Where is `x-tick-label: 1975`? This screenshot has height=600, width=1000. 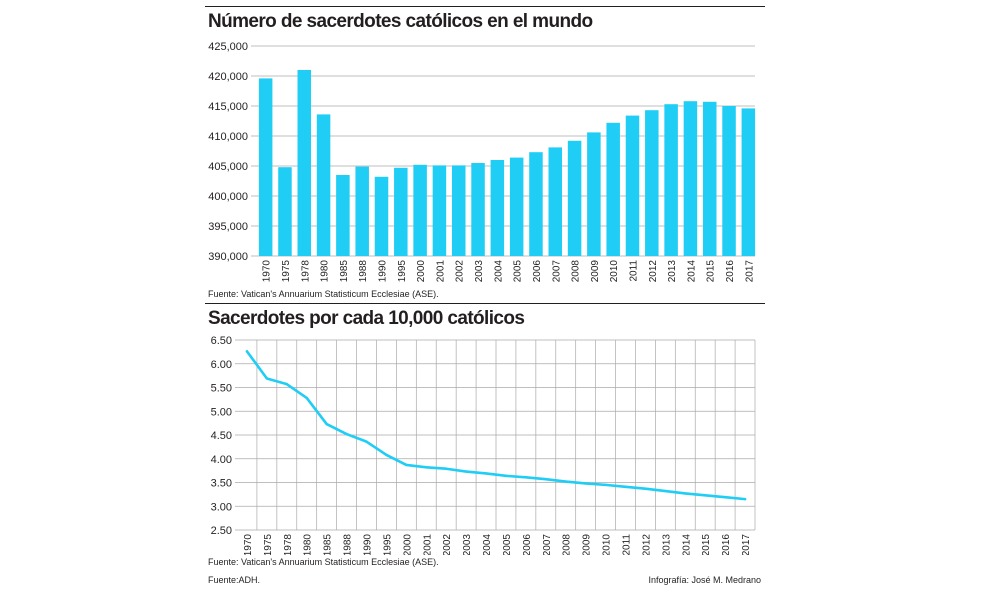 x-tick-label: 1975 is located at coordinates (268, 544).